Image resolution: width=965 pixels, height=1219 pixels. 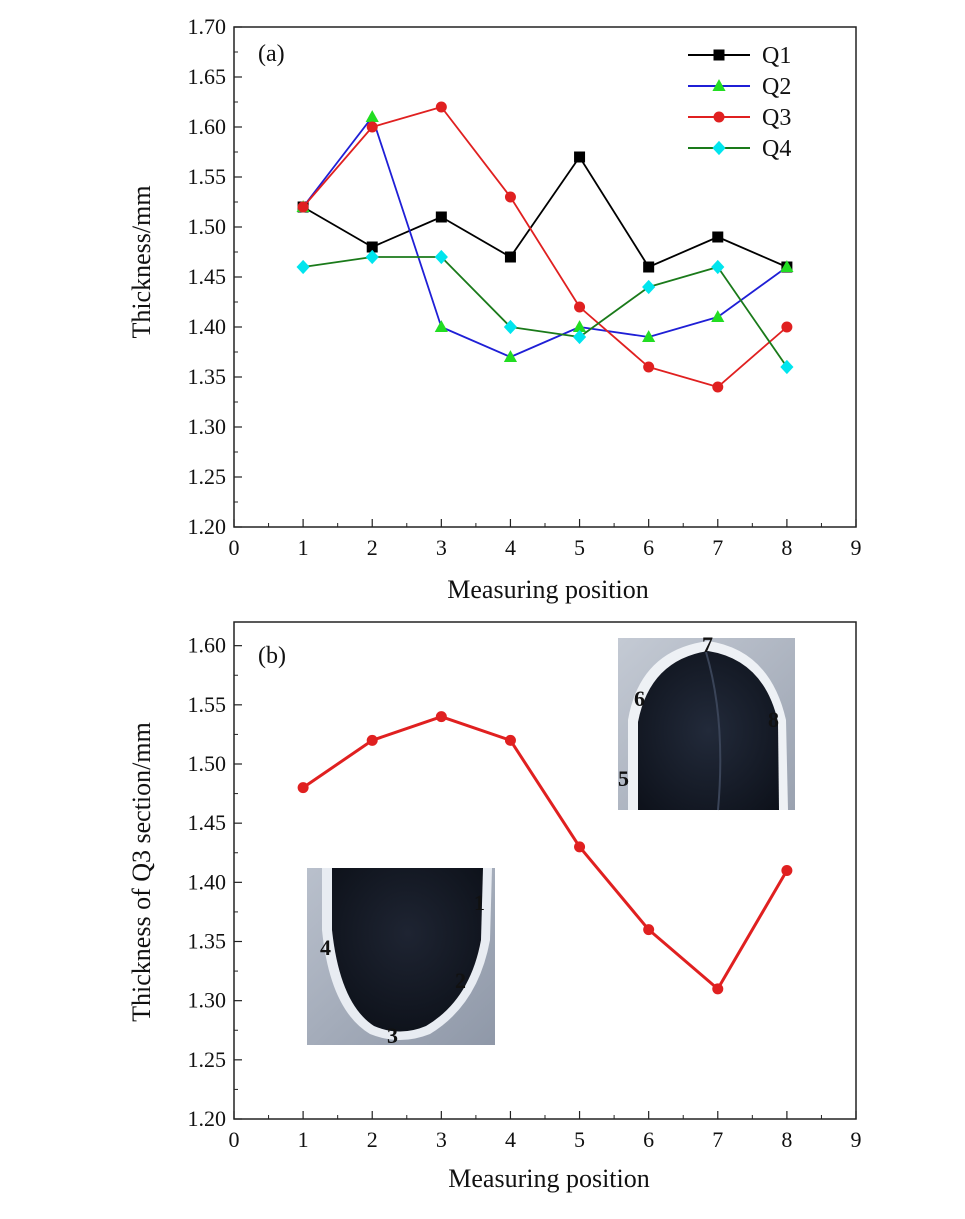 What do you see at coordinates (272, 656) in the screenshot?
I see `panel-label: (b)` at bounding box center [272, 656].